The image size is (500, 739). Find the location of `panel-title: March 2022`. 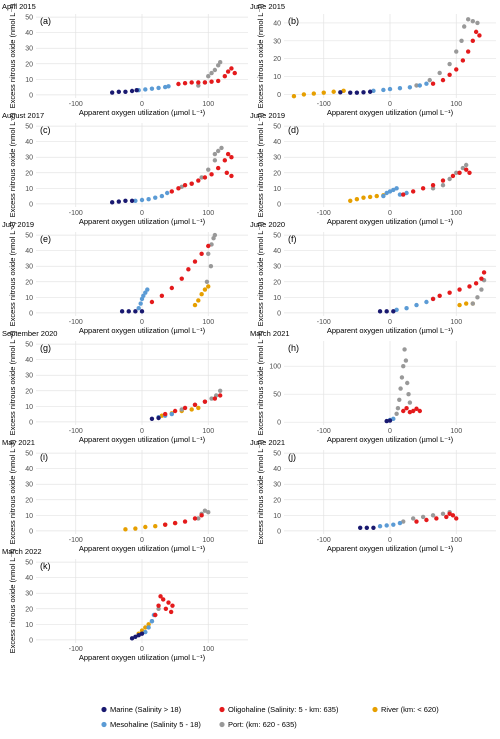

panel-title: March 2022 is located at coordinates (22, 551).